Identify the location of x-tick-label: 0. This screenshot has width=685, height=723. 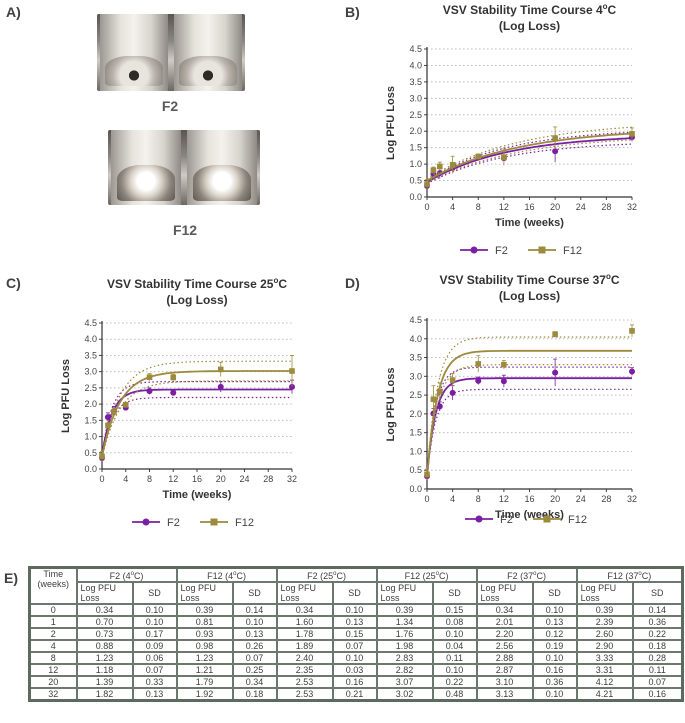
(426, 207).